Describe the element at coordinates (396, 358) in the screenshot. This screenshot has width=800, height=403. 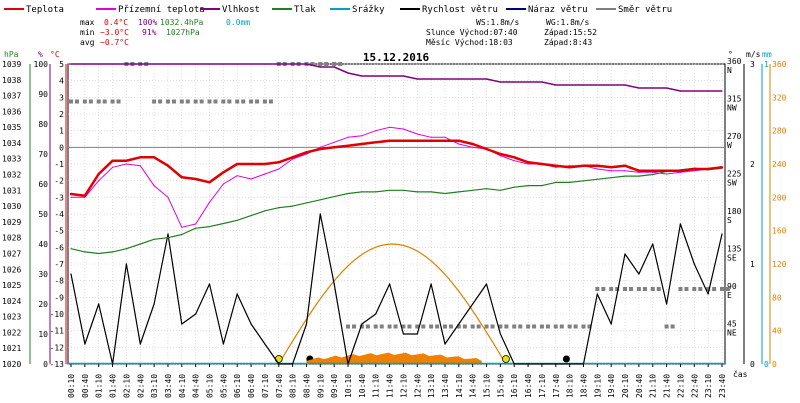
I see `rain-layer` at that location.